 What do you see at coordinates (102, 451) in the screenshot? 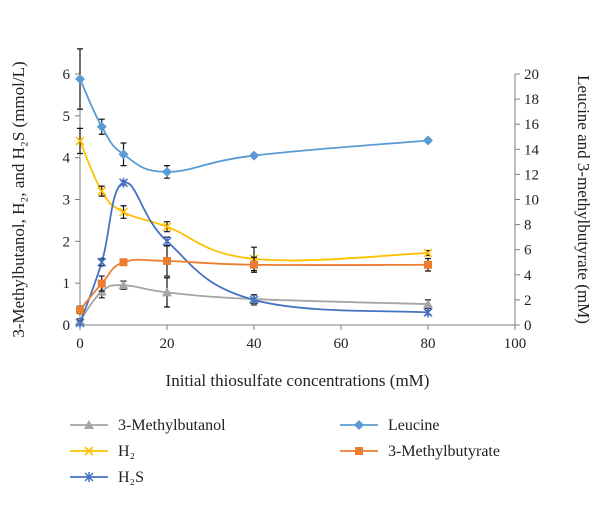
I see `legend-item: H₂` at bounding box center [102, 451].